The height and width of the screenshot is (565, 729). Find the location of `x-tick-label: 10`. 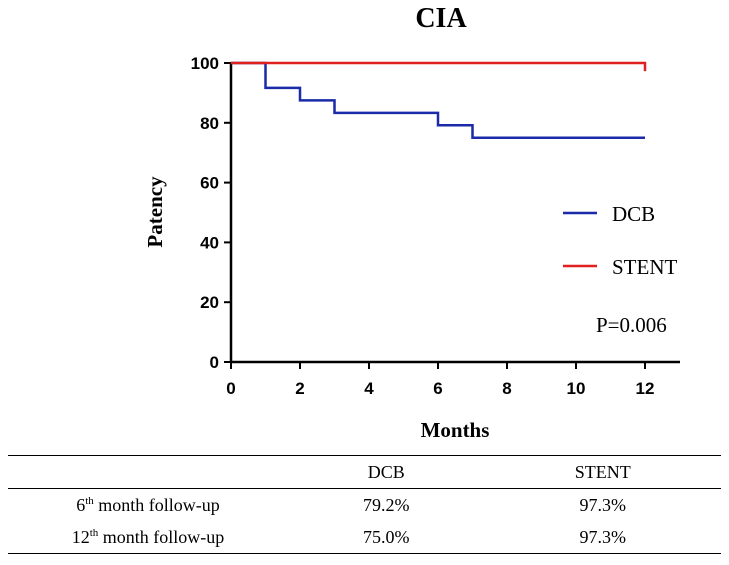

x-tick-label: 10 is located at coordinates (576, 388).